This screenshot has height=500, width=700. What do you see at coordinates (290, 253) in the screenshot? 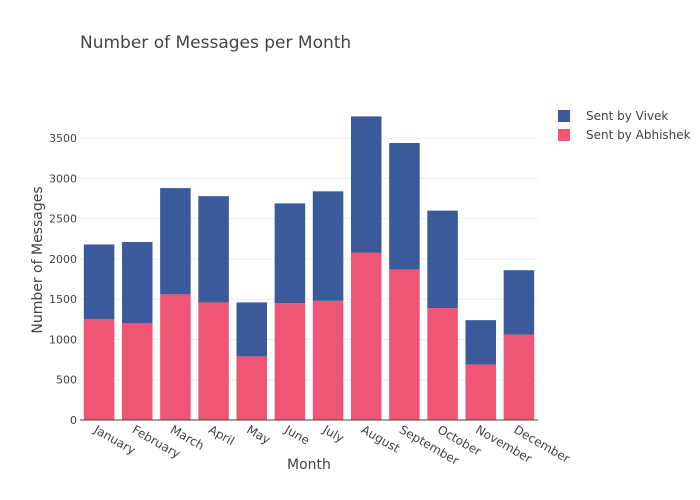
I see `bar-vivek-june` at bounding box center [290, 253].